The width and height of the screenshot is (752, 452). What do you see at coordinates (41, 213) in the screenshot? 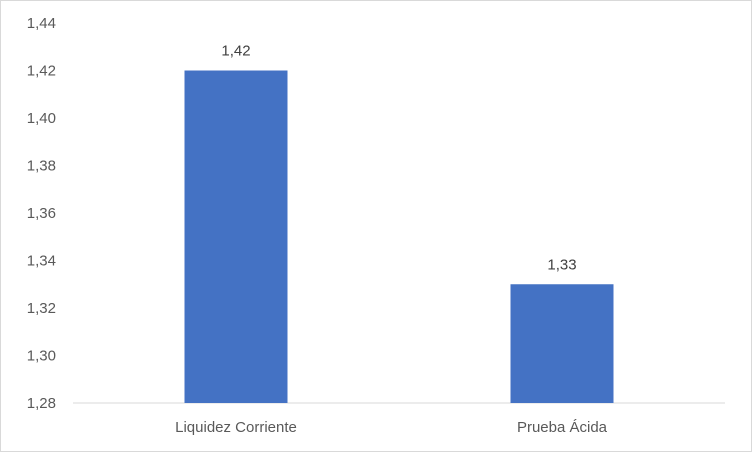
I see `y-tick-label: 1,36` at bounding box center [41, 213].